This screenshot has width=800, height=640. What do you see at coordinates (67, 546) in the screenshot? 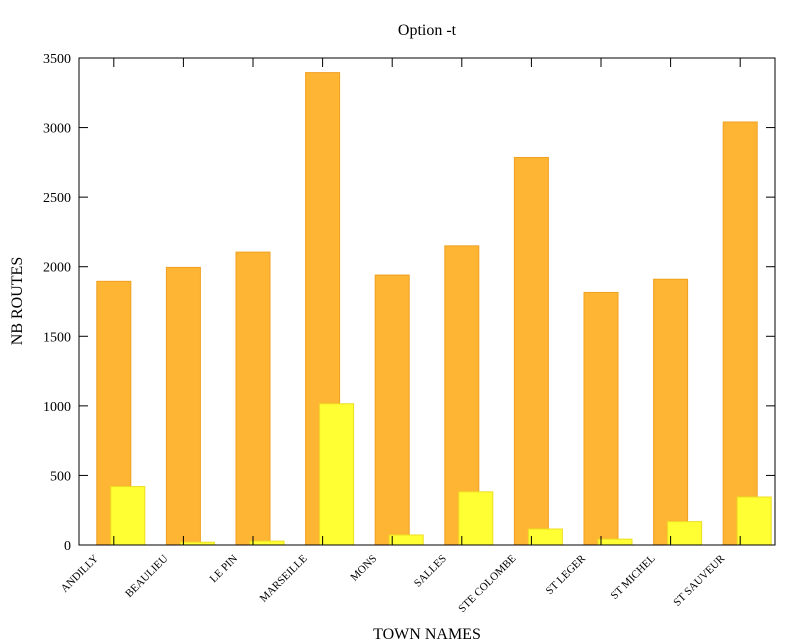
I see `y-tick-label: 0` at bounding box center [67, 546].